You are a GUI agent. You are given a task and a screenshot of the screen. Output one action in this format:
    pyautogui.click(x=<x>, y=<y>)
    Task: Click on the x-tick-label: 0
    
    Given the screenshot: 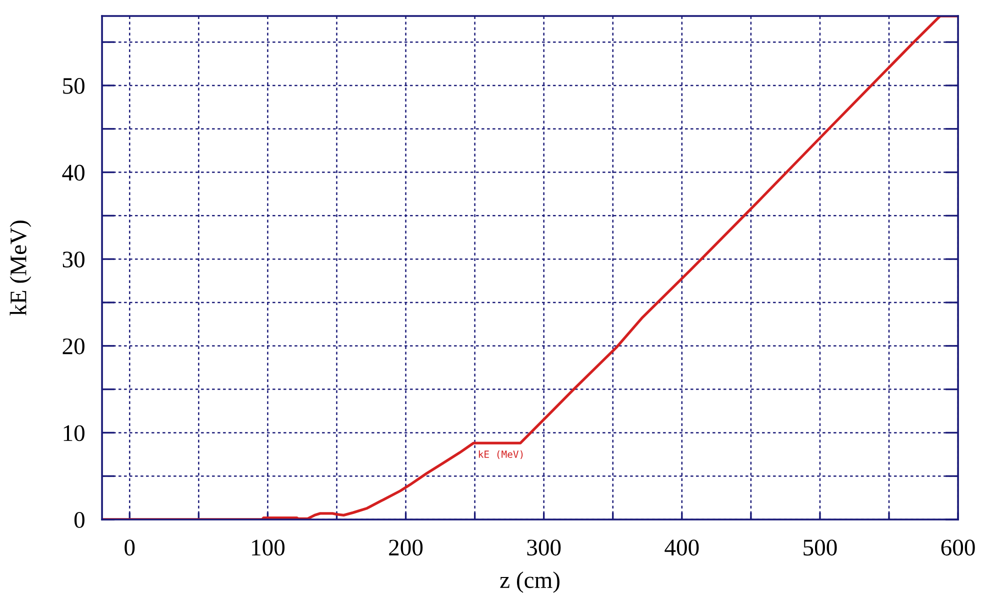 What is the action you would take?
    pyautogui.click(x=129, y=548)
    